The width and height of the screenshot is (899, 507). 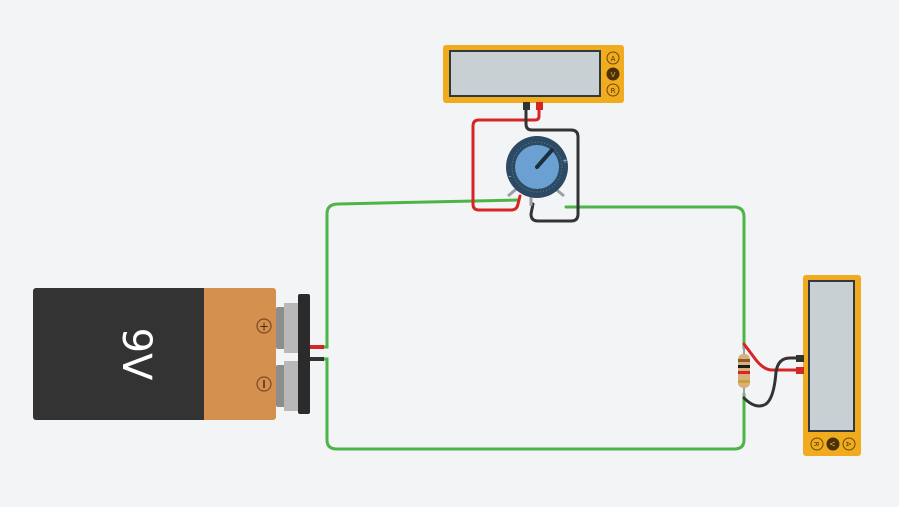 I want to click on resistor, so click(x=744, y=371).